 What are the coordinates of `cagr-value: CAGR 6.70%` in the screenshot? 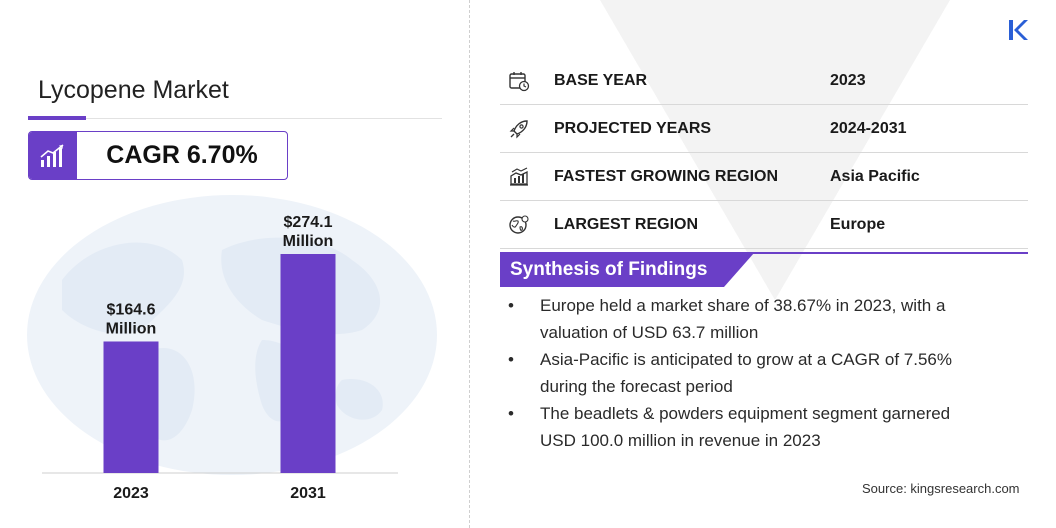 It's located at (182, 155).